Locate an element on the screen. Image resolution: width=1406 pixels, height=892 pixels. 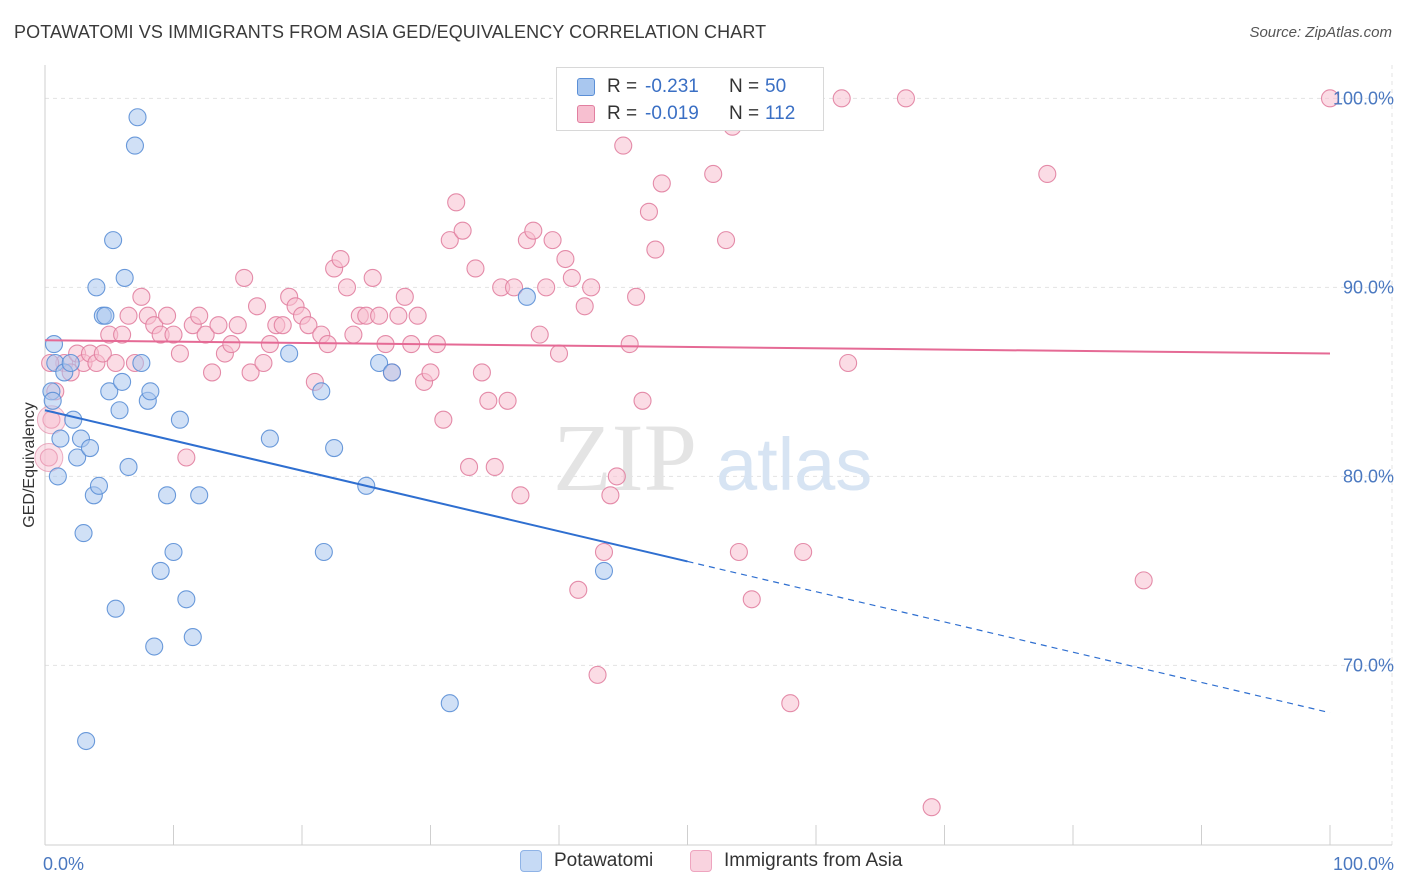
series-legend-swatch-blue is located at coordinates (531, 861).